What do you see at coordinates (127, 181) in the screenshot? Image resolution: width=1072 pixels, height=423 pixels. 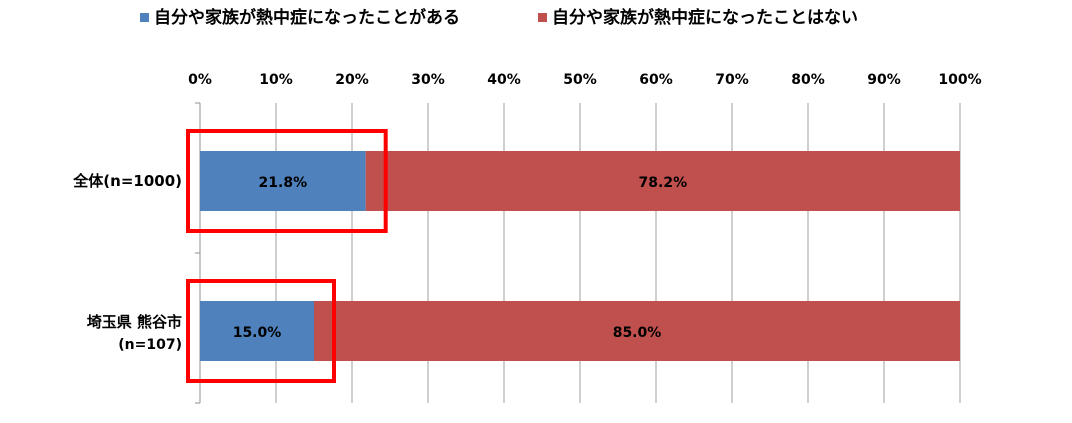 I see `category-label: 全体(n=1000)` at bounding box center [127, 181].